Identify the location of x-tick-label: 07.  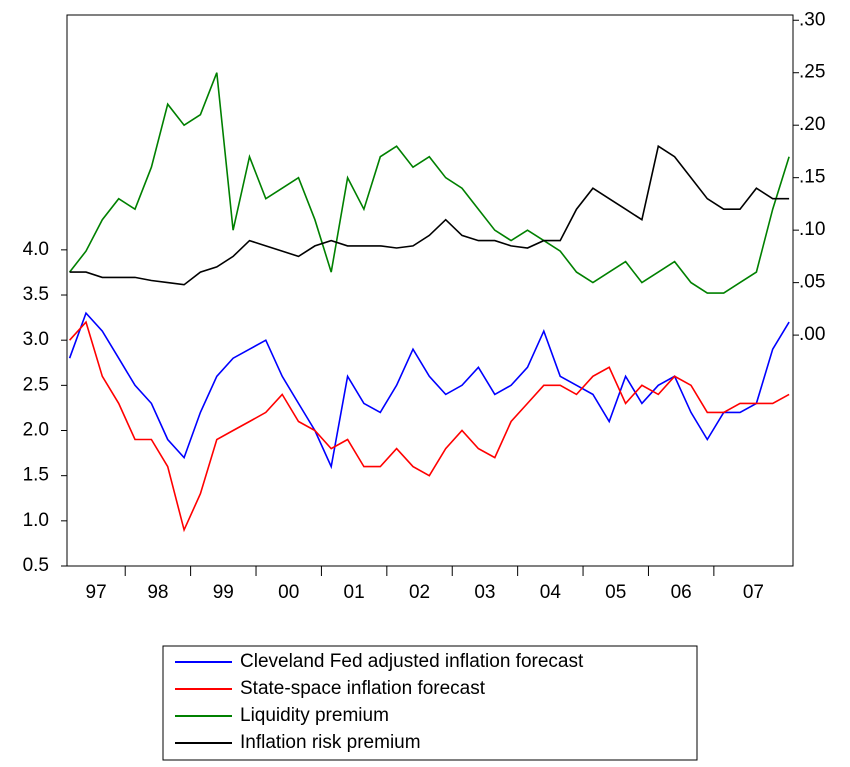
(753, 592).